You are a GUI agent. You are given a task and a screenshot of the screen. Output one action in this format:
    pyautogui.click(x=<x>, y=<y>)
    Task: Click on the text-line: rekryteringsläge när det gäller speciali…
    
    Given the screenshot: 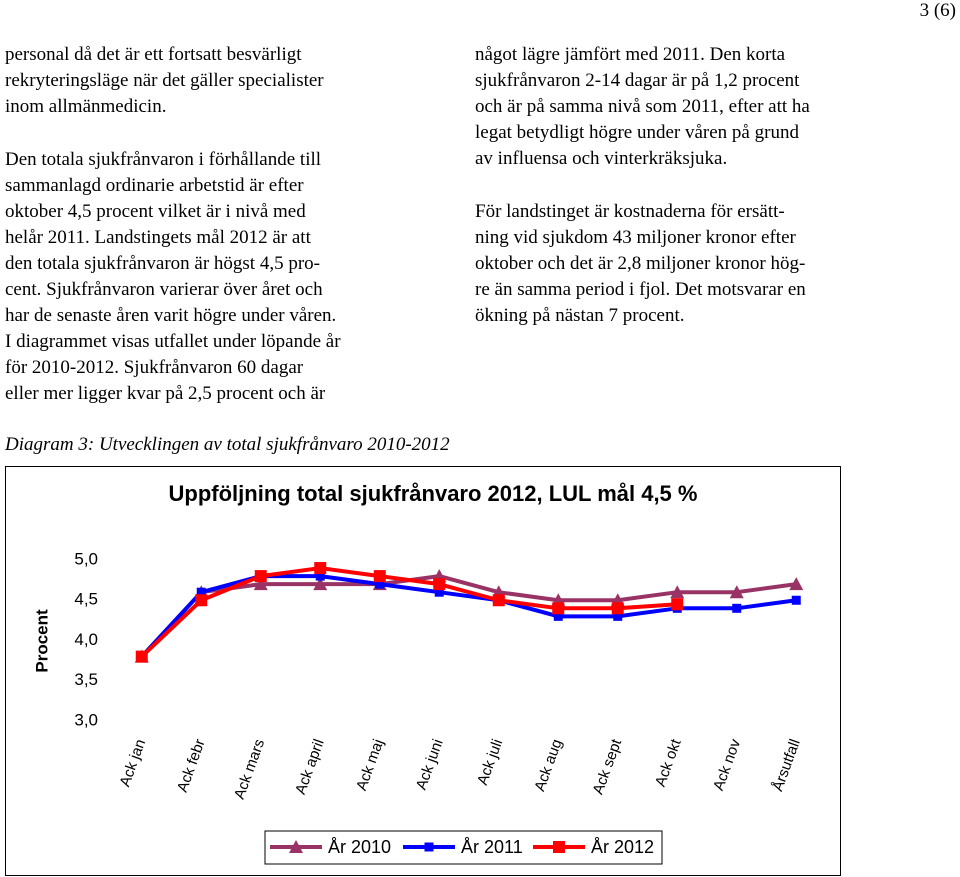 What is the action you would take?
    pyautogui.click(x=164, y=80)
    